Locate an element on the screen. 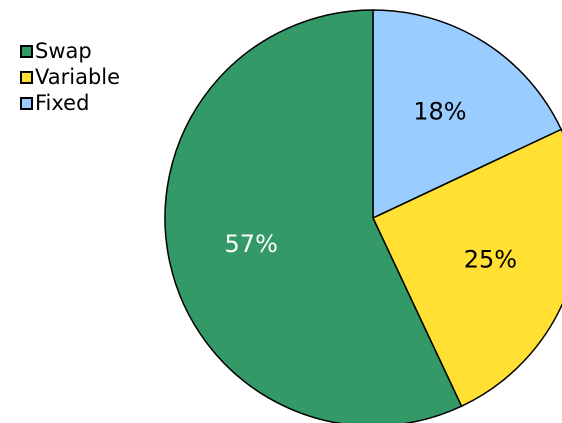  legend-item-swap: Swap is located at coordinates (70, 51).